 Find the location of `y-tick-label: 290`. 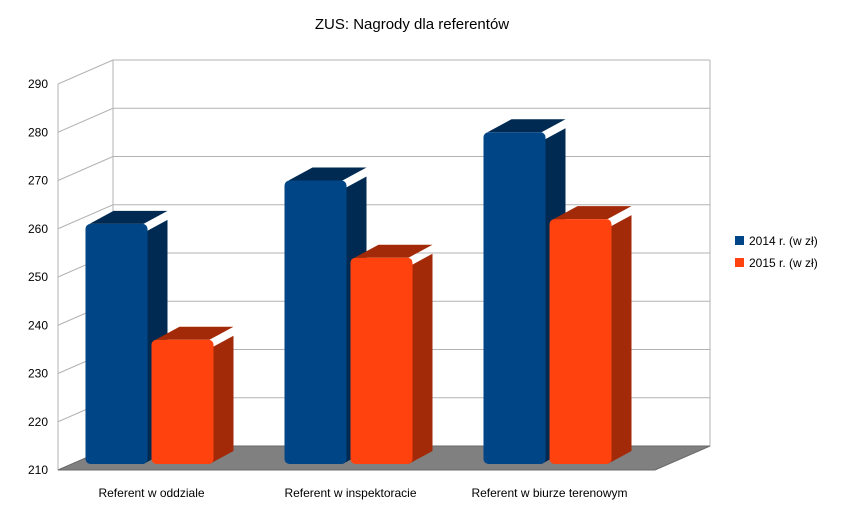

y-tick-label: 290 is located at coordinates (38, 84).